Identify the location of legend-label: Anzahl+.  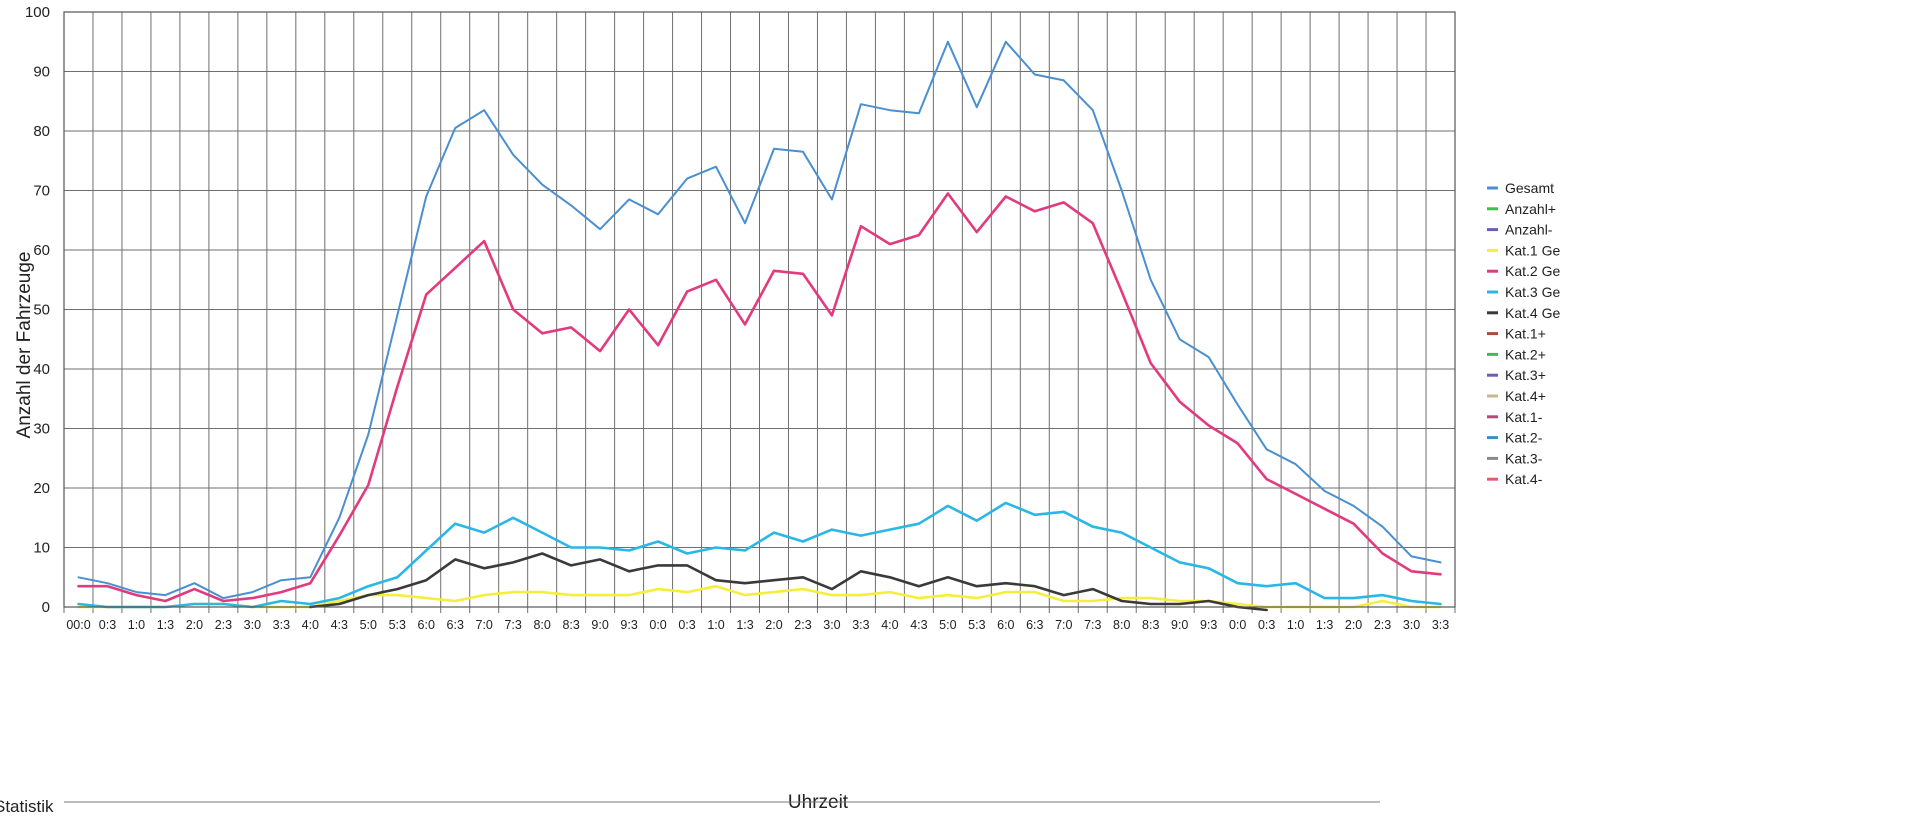
(1530, 209).